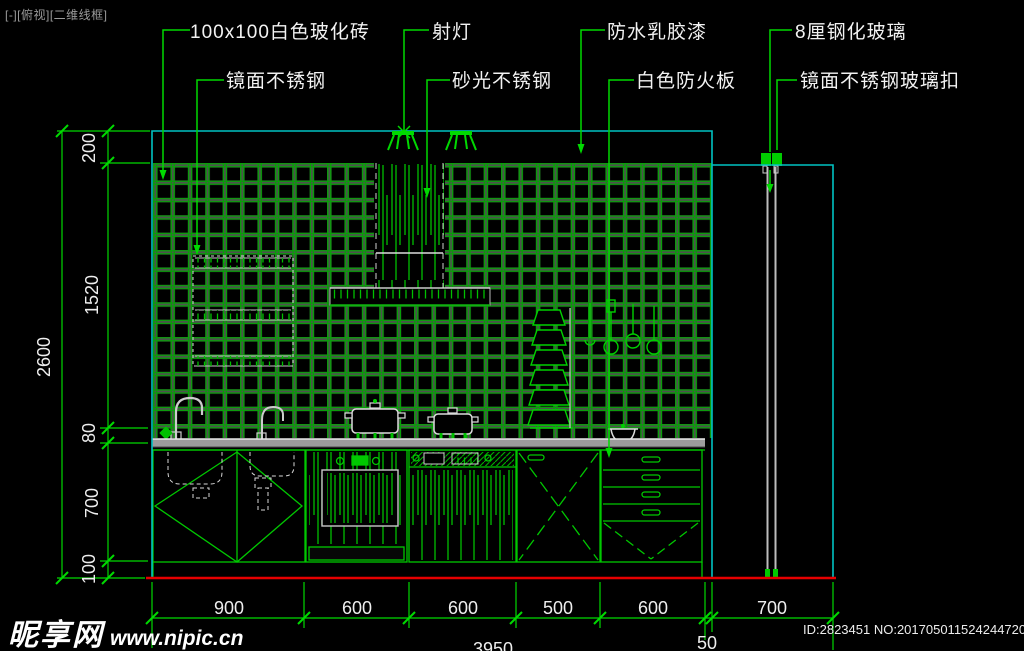 The image size is (1024, 651). I want to click on callout-tile: 100x100白色玻化砖, so click(280, 32).